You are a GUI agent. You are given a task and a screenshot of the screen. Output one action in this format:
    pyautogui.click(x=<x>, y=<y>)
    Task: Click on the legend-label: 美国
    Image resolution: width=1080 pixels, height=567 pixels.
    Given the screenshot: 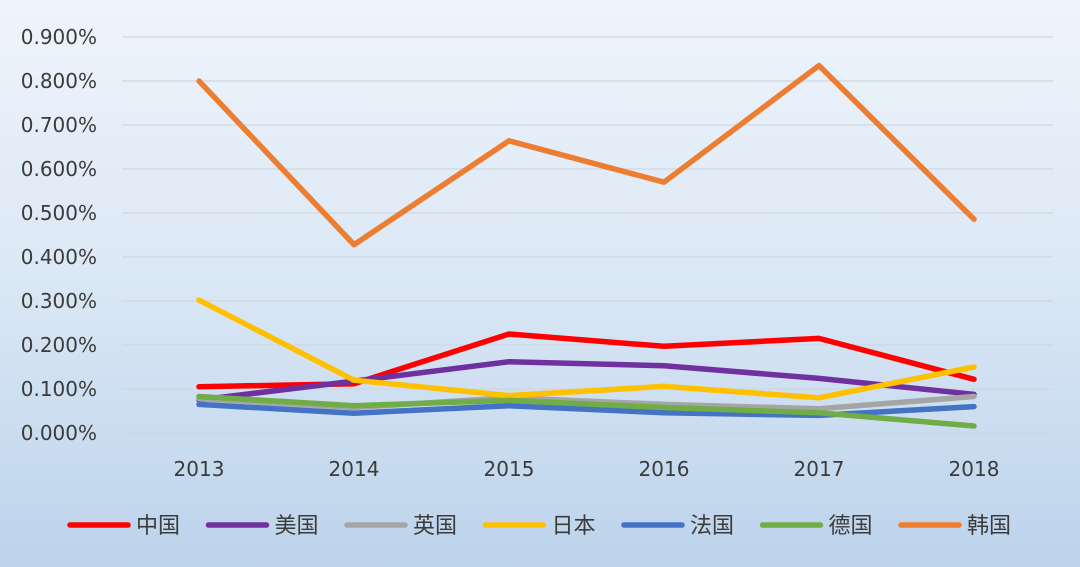 What is the action you would take?
    pyautogui.click(x=297, y=526)
    